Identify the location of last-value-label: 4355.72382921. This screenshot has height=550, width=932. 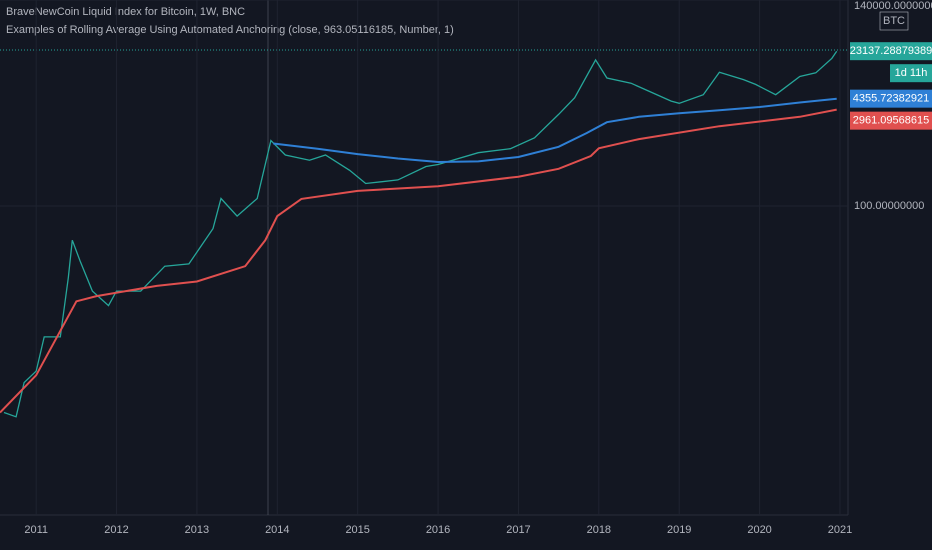
(891, 99).